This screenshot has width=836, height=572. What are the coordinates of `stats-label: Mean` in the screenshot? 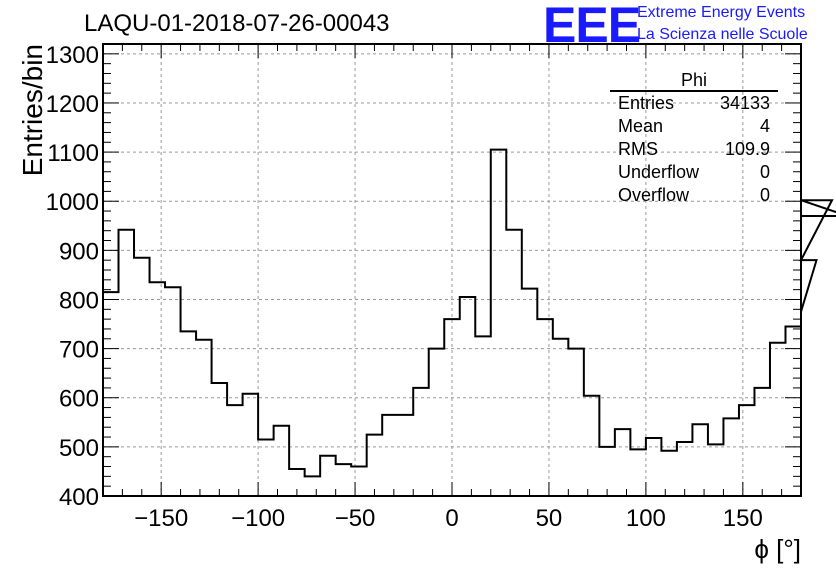 It's located at (641, 126).